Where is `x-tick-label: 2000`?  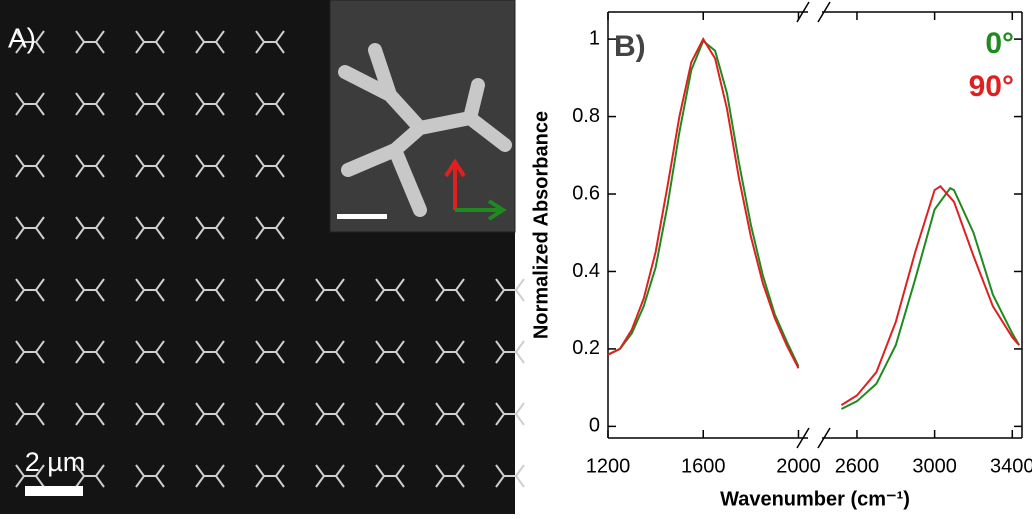
x-tick-label: 2000 is located at coordinates (798, 466).